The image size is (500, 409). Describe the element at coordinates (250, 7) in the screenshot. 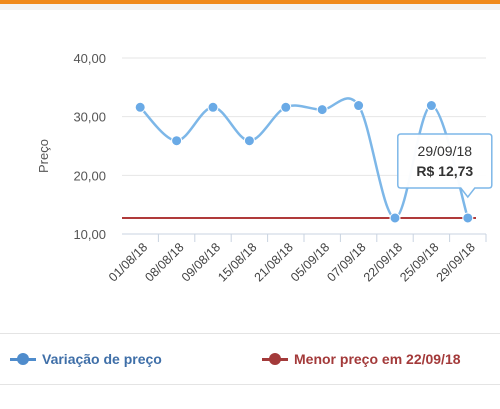

I see `top-strip` at that location.